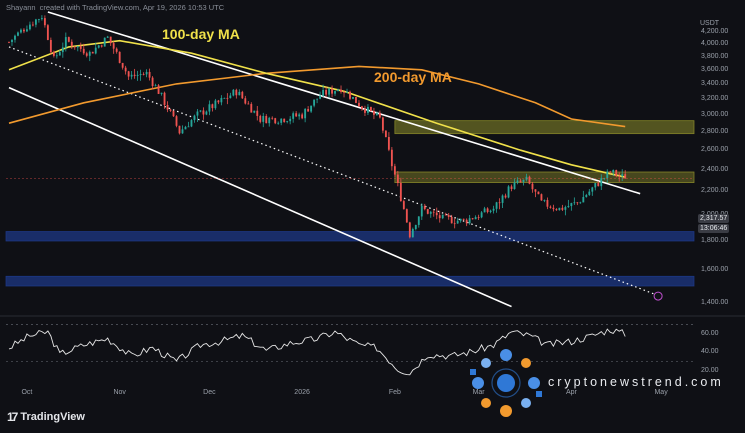 Image resolution: width=745 pixels, height=433 pixels. What do you see at coordinates (119, 392) in the screenshot?
I see `time-tick-label: Nov` at bounding box center [119, 392].